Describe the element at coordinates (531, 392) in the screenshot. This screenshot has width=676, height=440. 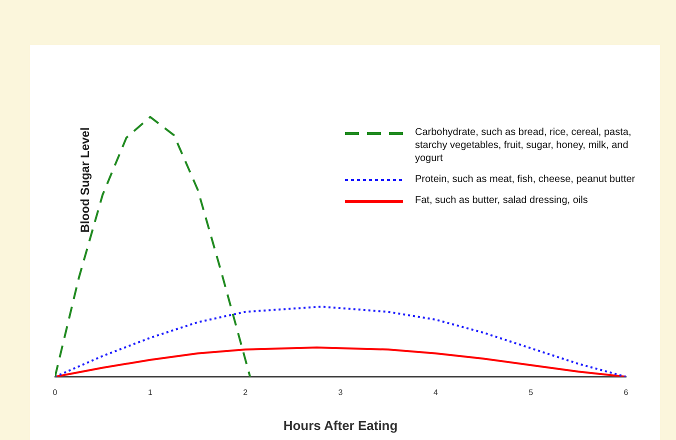
I see `x-tick-label: 5` at that location.